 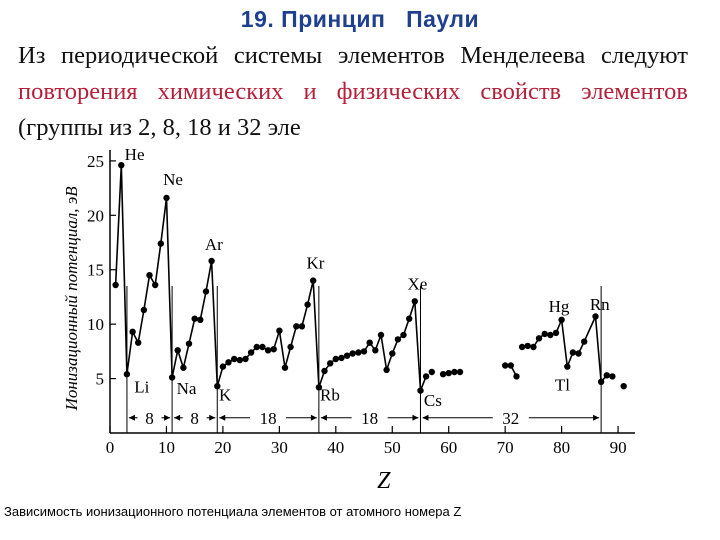 I want to click on x-tick-label: 60, so click(x=448, y=447).